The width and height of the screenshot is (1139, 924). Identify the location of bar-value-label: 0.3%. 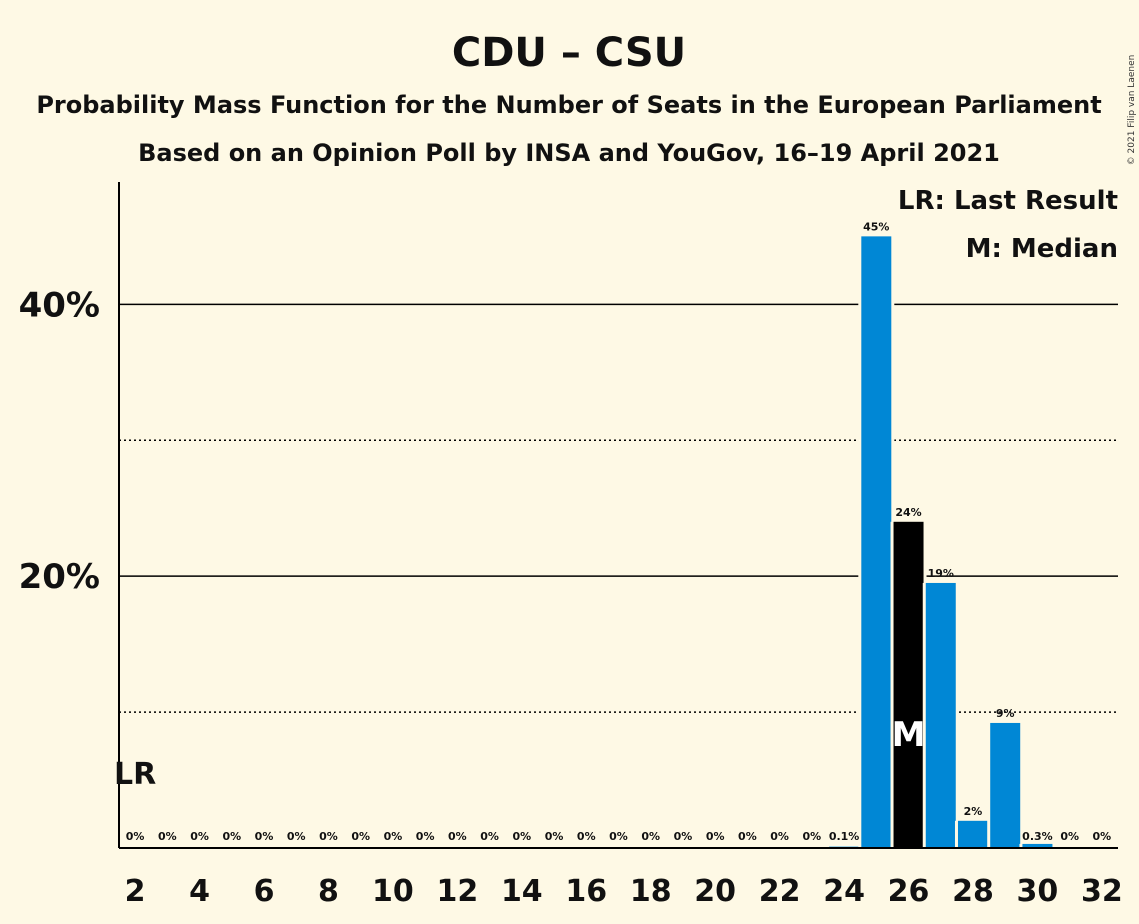
(1037, 836).